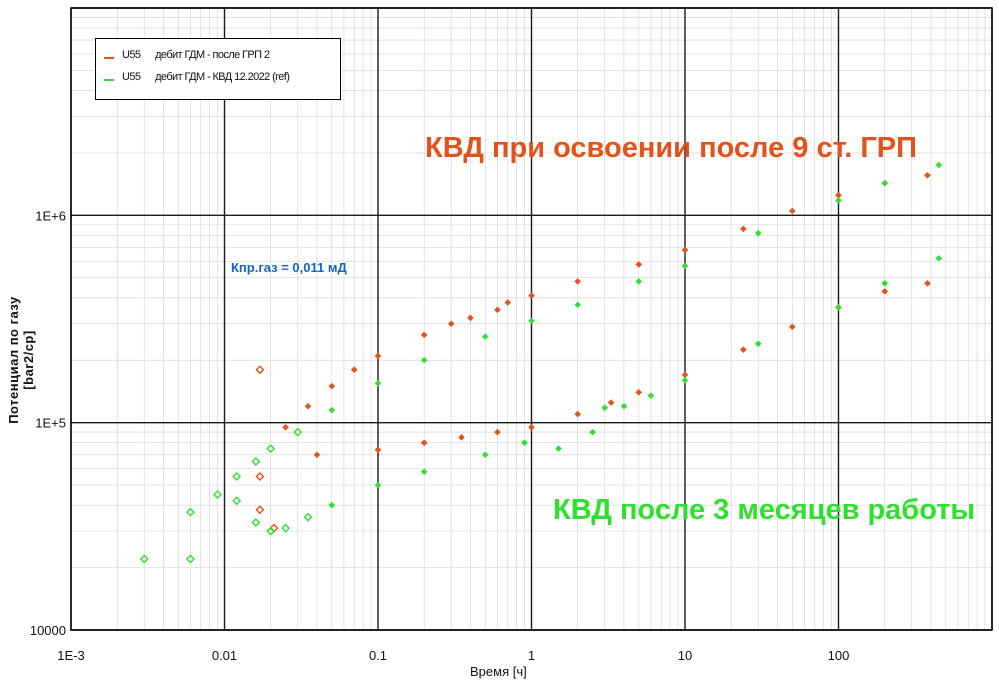 Image resolution: width=999 pixels, height=690 pixels. I want to click on legend-item-orange: U55 дебит ГДМ - после ГРП 2, so click(183, 58).